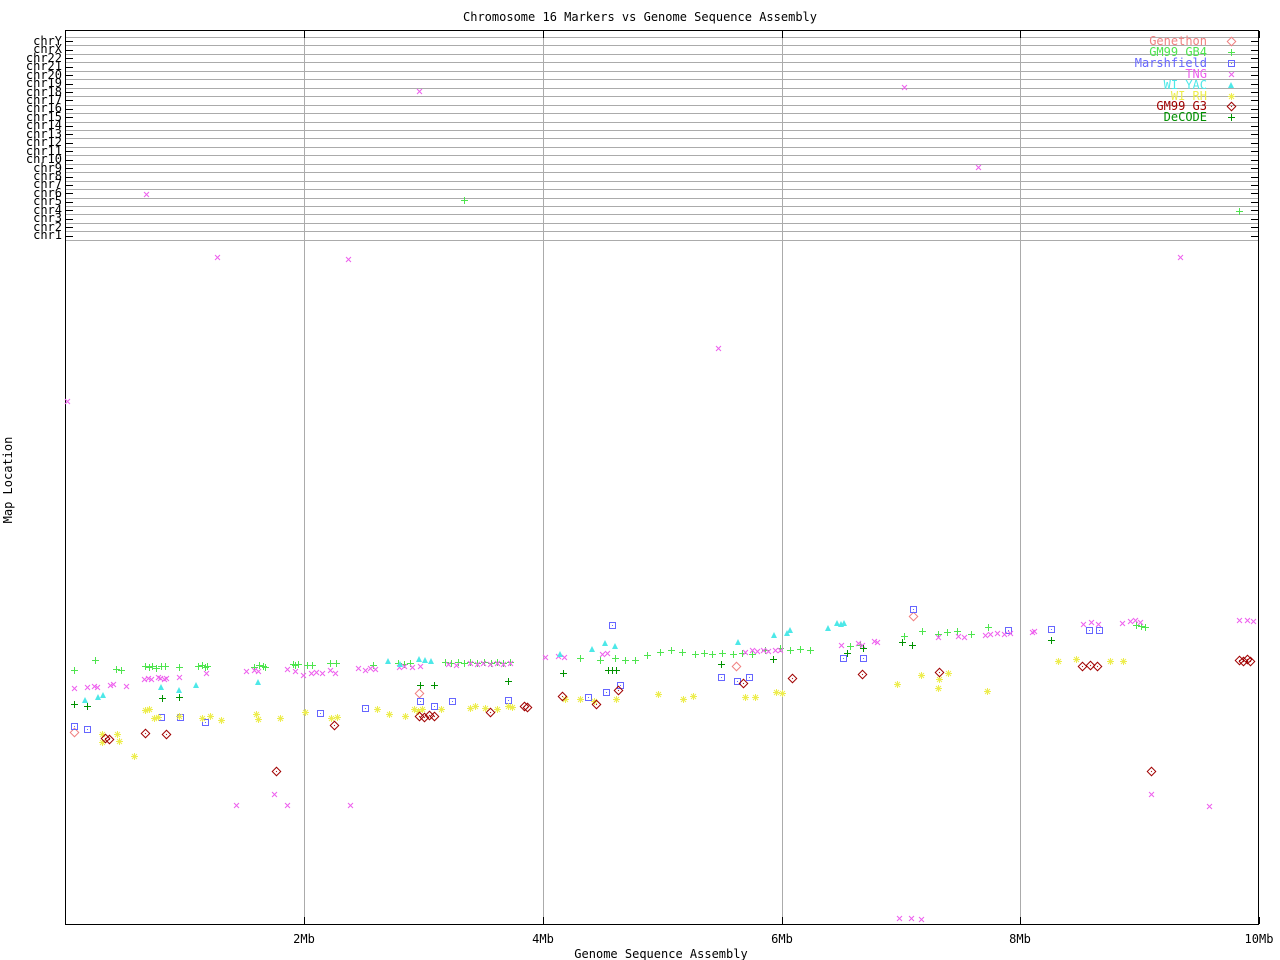 The width and height of the screenshot is (1280, 960). I want to click on y-tick-chr8: chr8, so click(47, 176).